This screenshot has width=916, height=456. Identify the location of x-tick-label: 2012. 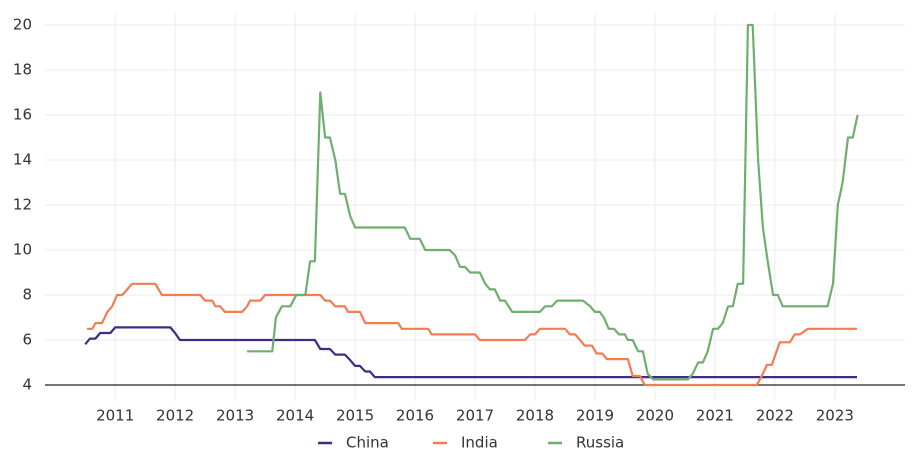
(175, 416).